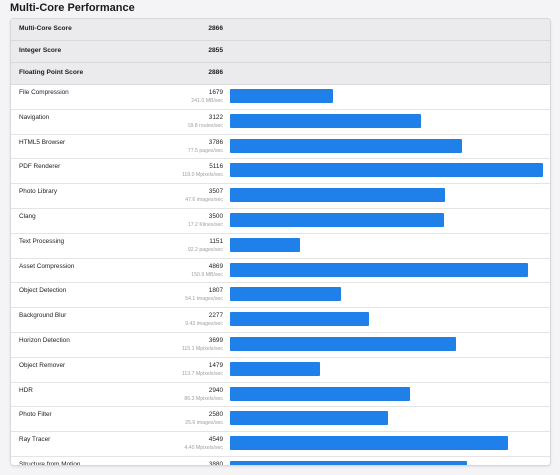 This screenshot has width=560, height=475. I want to click on benchmark-row: HDR 2940 86.3 Mpixels/sec, so click(280, 395).